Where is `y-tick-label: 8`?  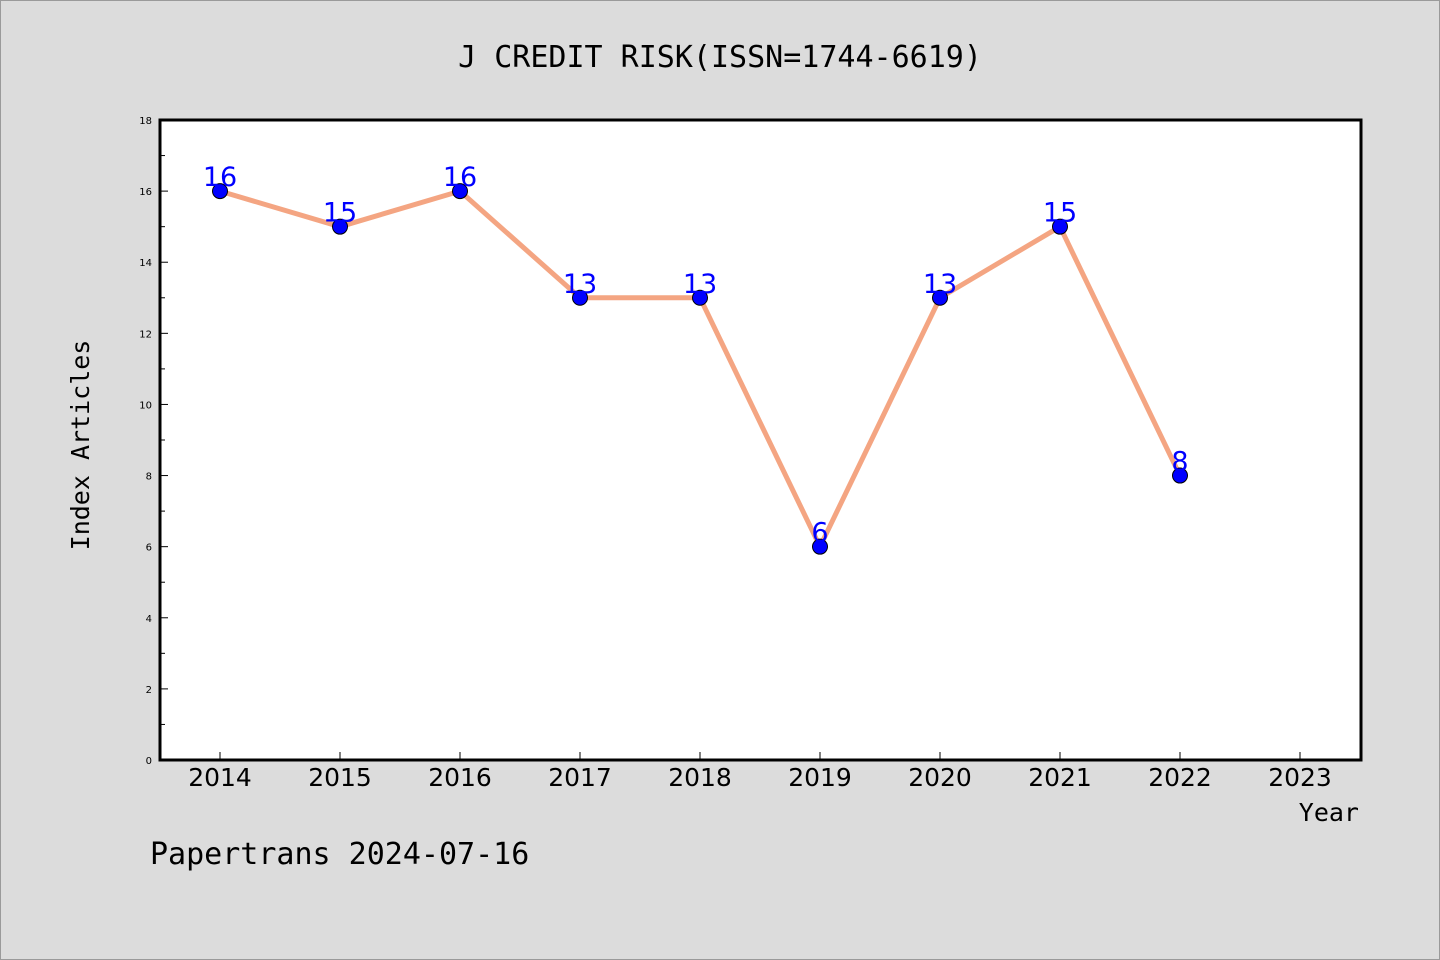 y-tick-label: 8 is located at coordinates (149, 477).